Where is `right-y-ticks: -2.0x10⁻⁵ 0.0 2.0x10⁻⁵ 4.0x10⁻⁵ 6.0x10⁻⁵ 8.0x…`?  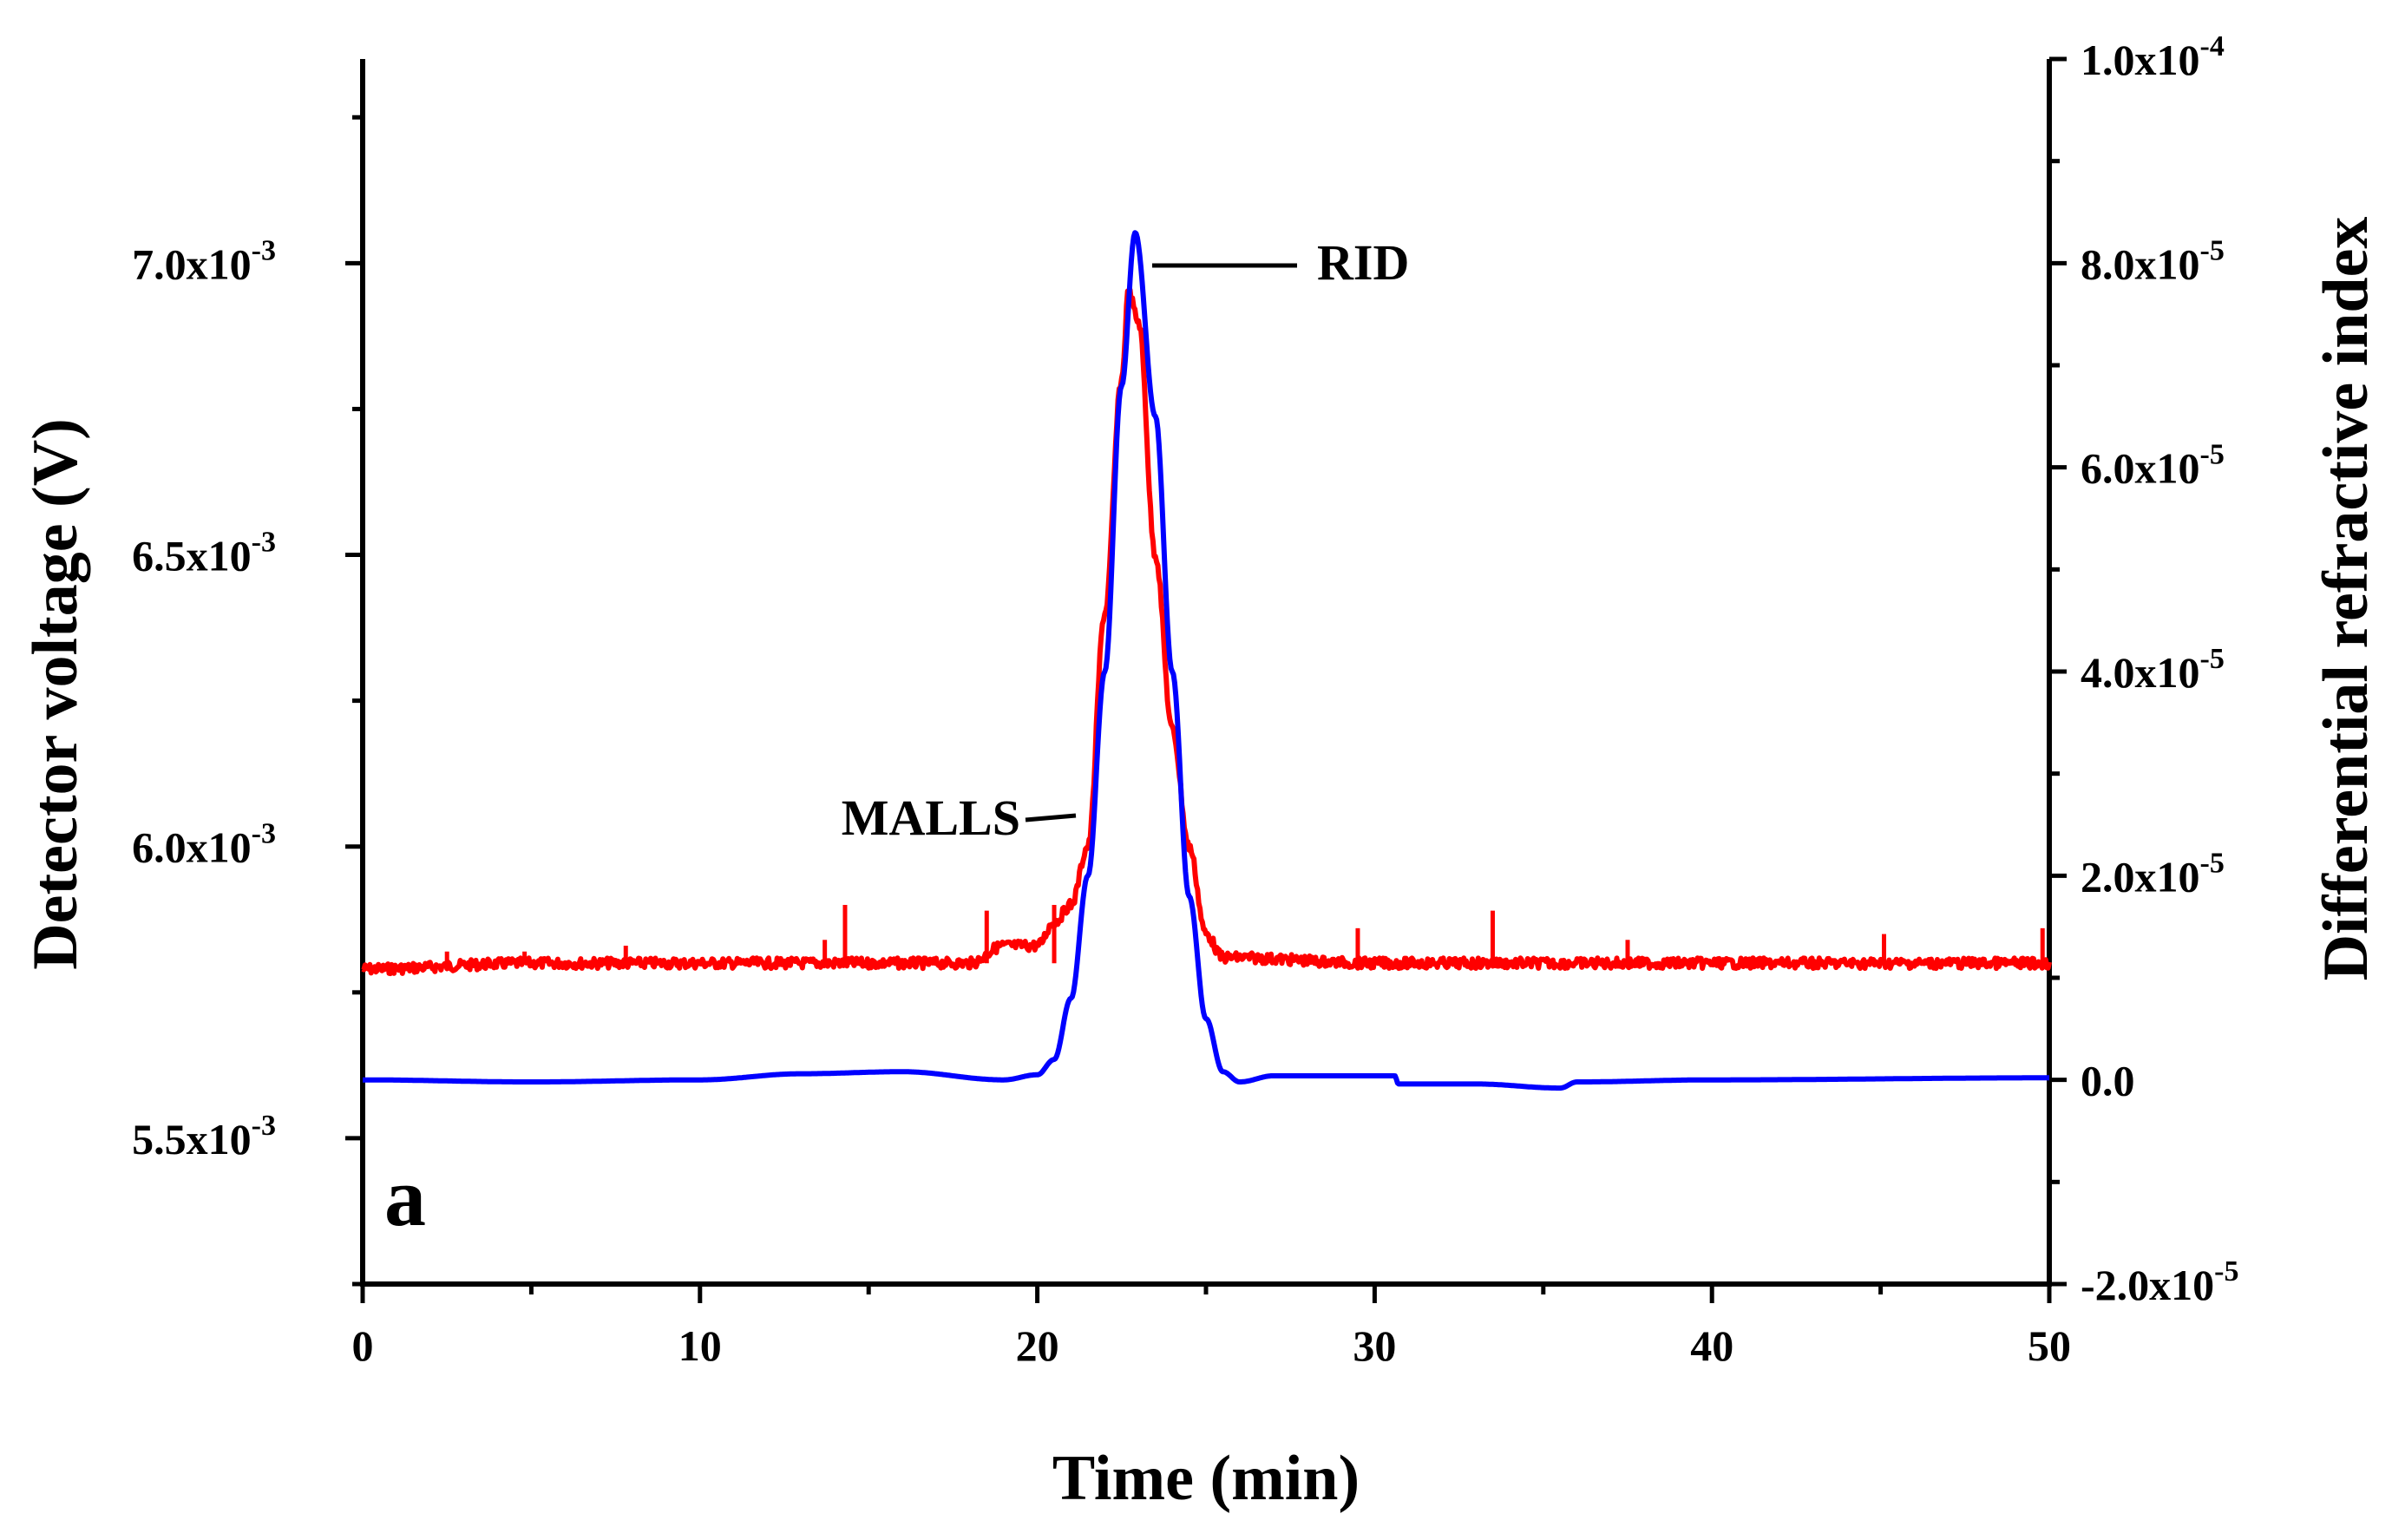 right-y-ticks: -2.0x10⁻⁵ 0.0 2.0x10⁻⁵ 4.0x10⁻⁵ 6.0x10⁻⁵ 8.0x… is located at coordinates (2143, 669).